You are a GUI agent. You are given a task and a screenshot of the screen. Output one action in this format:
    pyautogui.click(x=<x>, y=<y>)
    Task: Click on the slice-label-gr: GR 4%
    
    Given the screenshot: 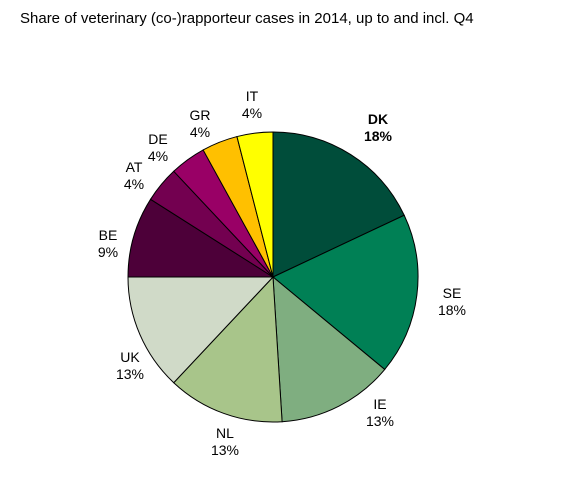 What is the action you would take?
    pyautogui.click(x=200, y=123)
    